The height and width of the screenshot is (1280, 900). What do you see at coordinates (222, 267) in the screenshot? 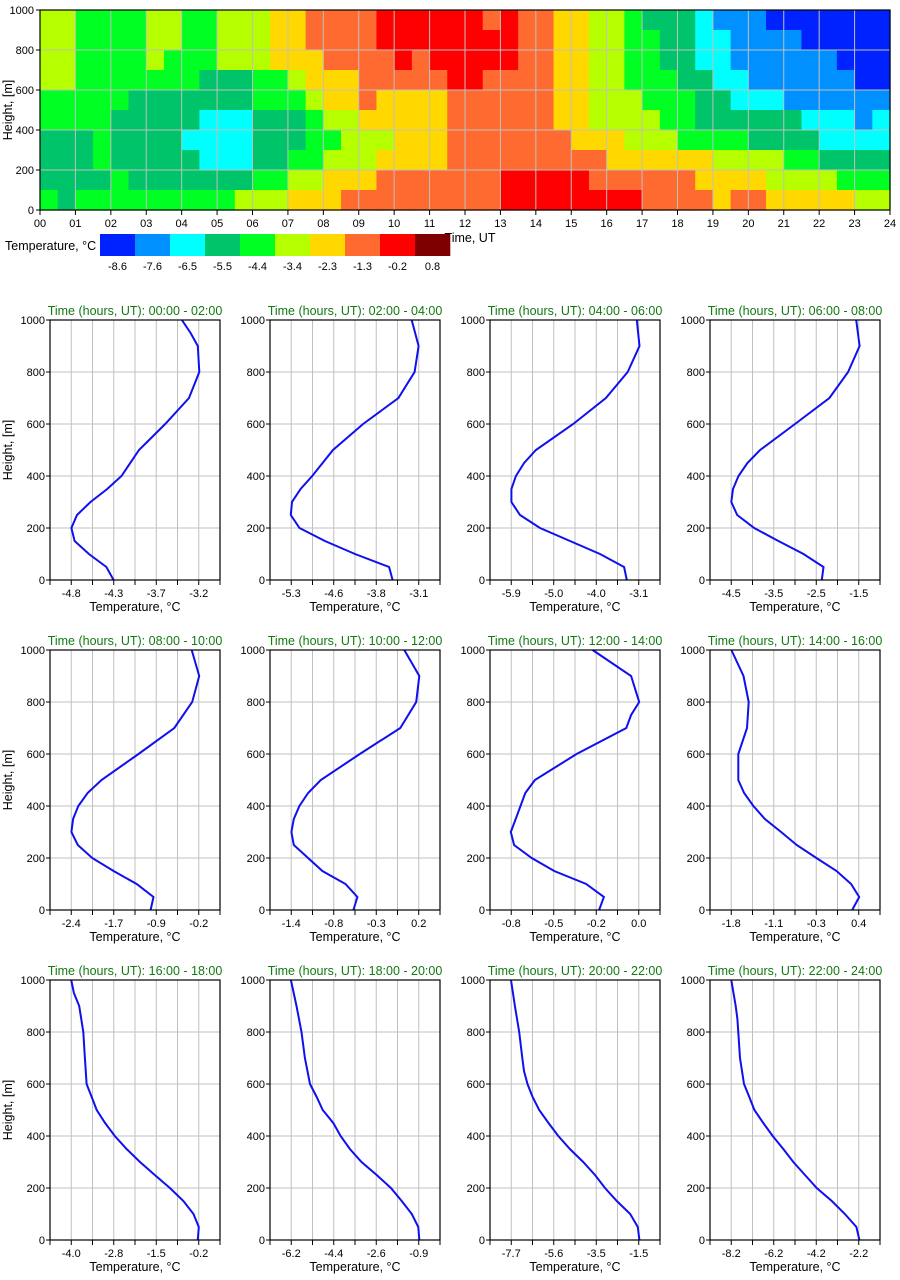
I see `colorbar-level-label: -5.5` at bounding box center [222, 267].